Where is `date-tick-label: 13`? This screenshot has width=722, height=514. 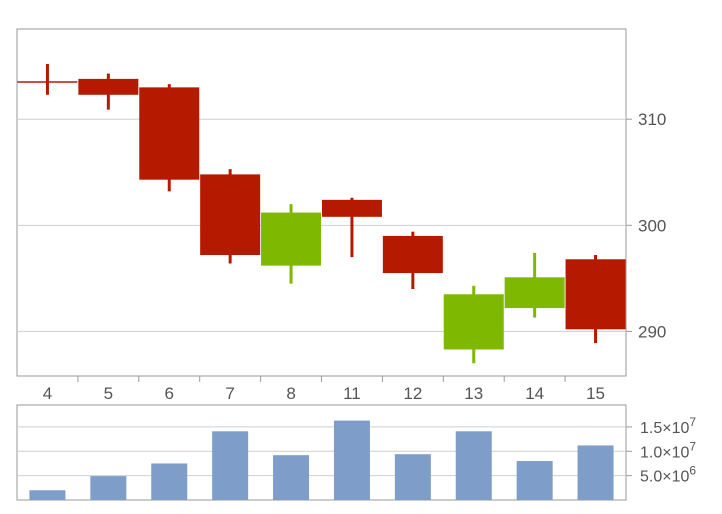 date-tick-label: 13 is located at coordinates (473, 393).